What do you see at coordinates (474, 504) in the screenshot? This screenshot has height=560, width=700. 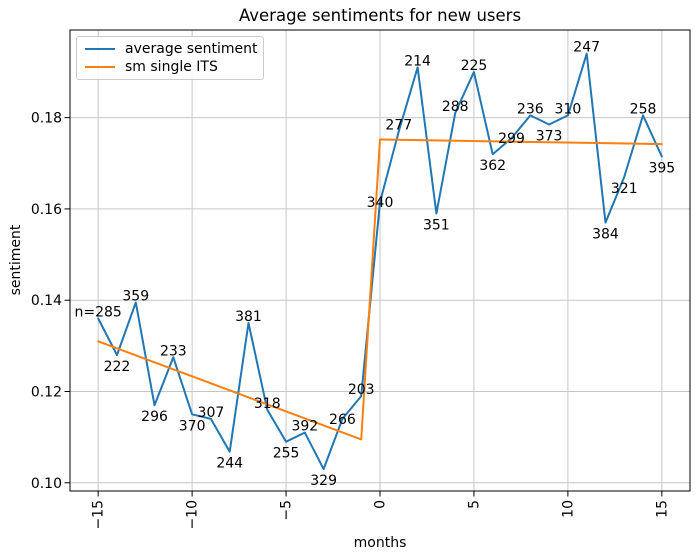 I see `x-tick-label: 5` at bounding box center [474, 504].